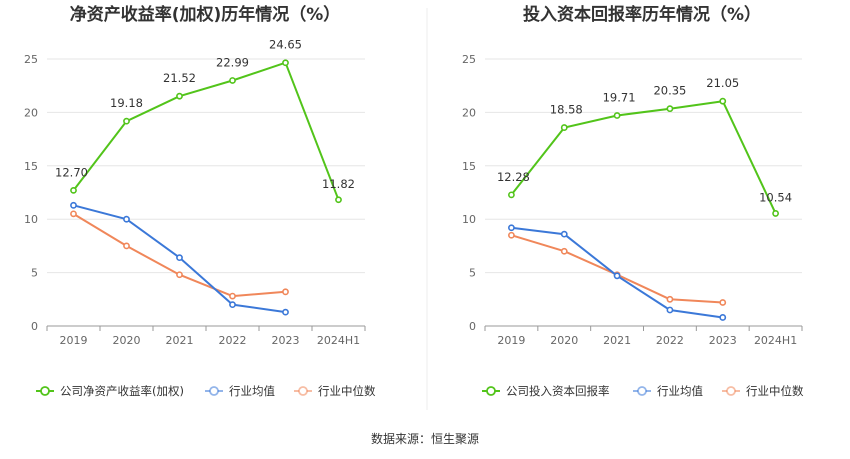  Describe the element at coordinates (71, 172) in the screenshot. I see `data-label: 12.70` at that location.